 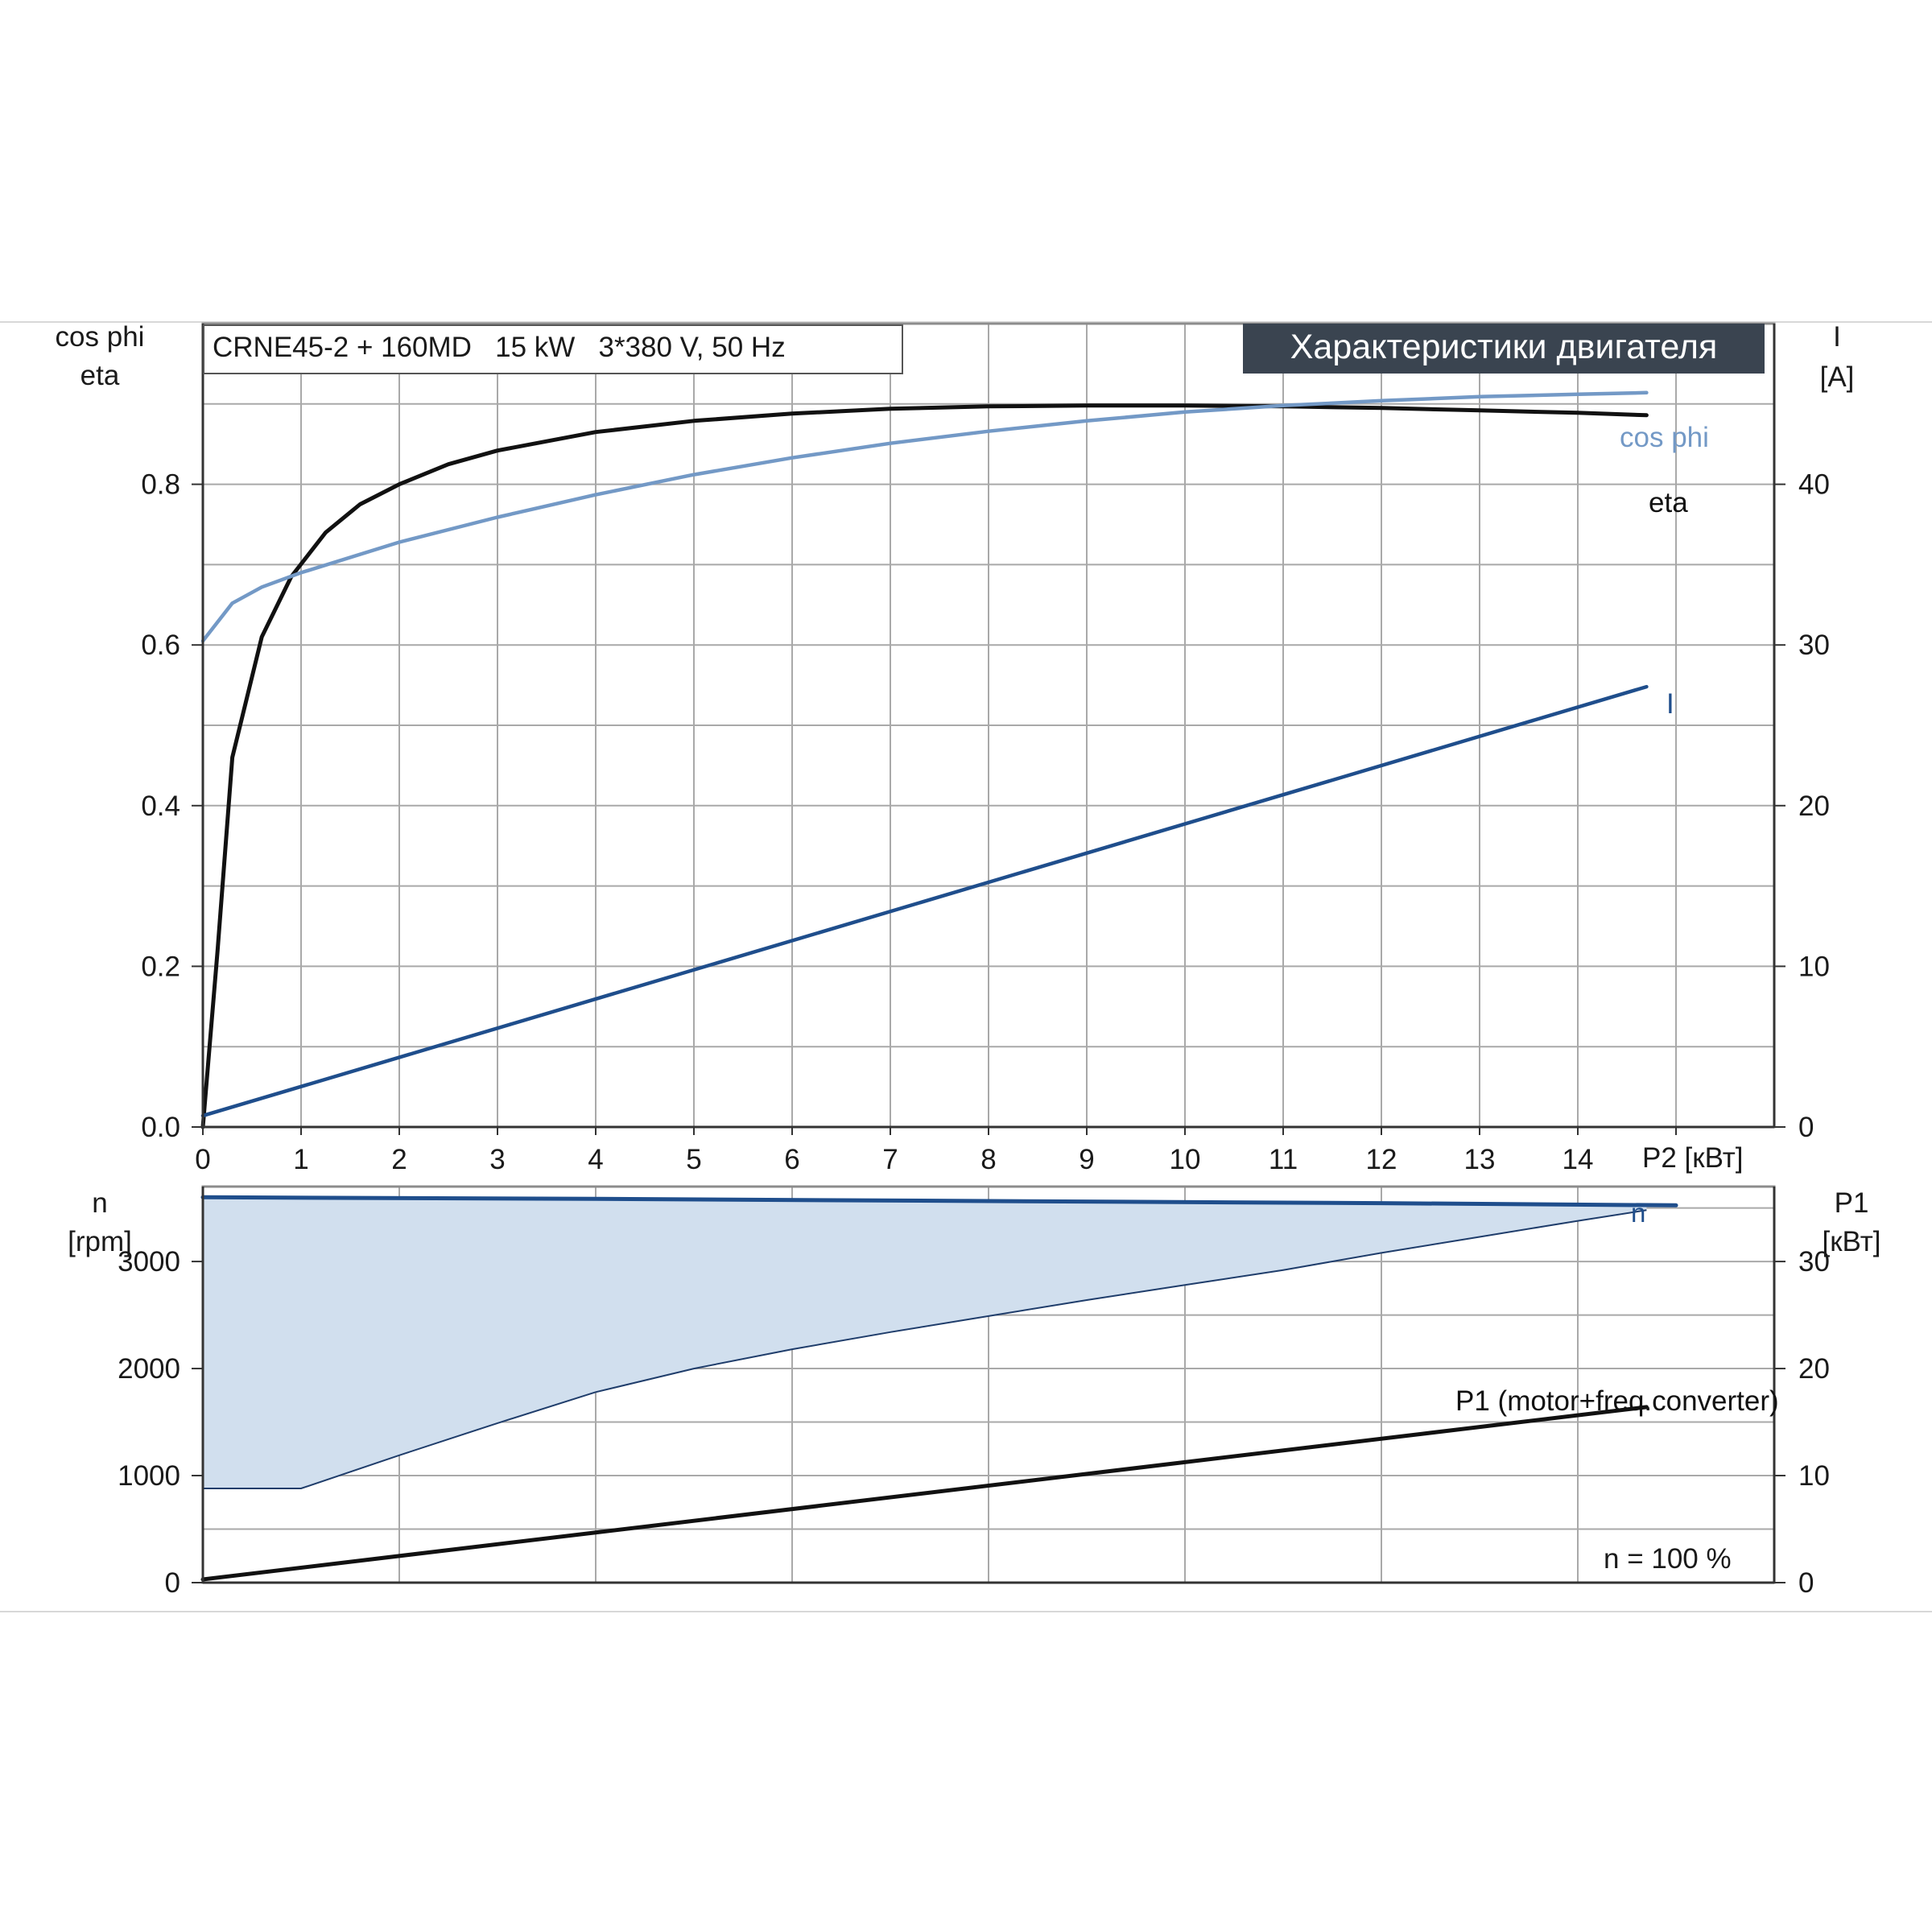 What do you see at coordinates (202, 1159) in the screenshot?
I see `x-tick-label: 0` at bounding box center [202, 1159].